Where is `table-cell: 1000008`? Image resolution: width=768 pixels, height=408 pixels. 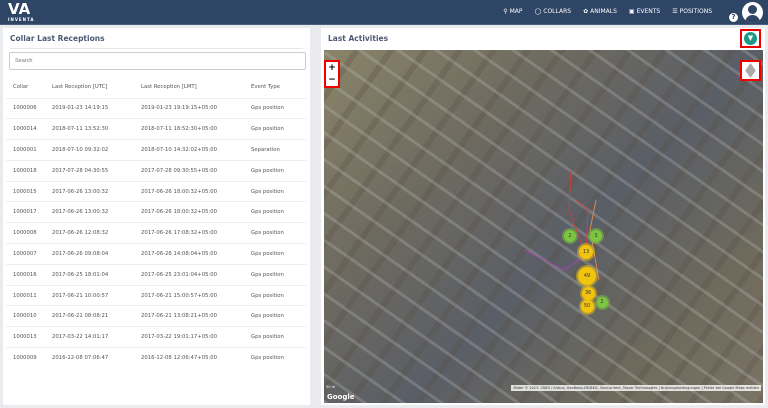 table-cell: 1000008 is located at coordinates (29, 233).